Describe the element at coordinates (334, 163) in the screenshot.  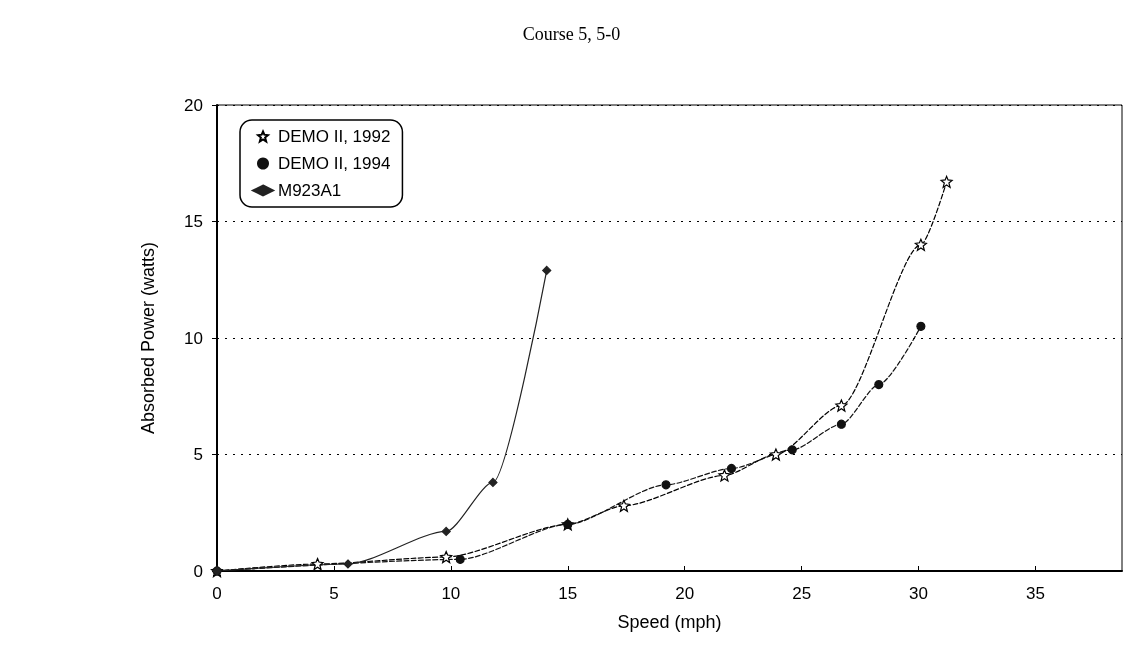
I see `legend-label: DEMO II, 1994` at that location.